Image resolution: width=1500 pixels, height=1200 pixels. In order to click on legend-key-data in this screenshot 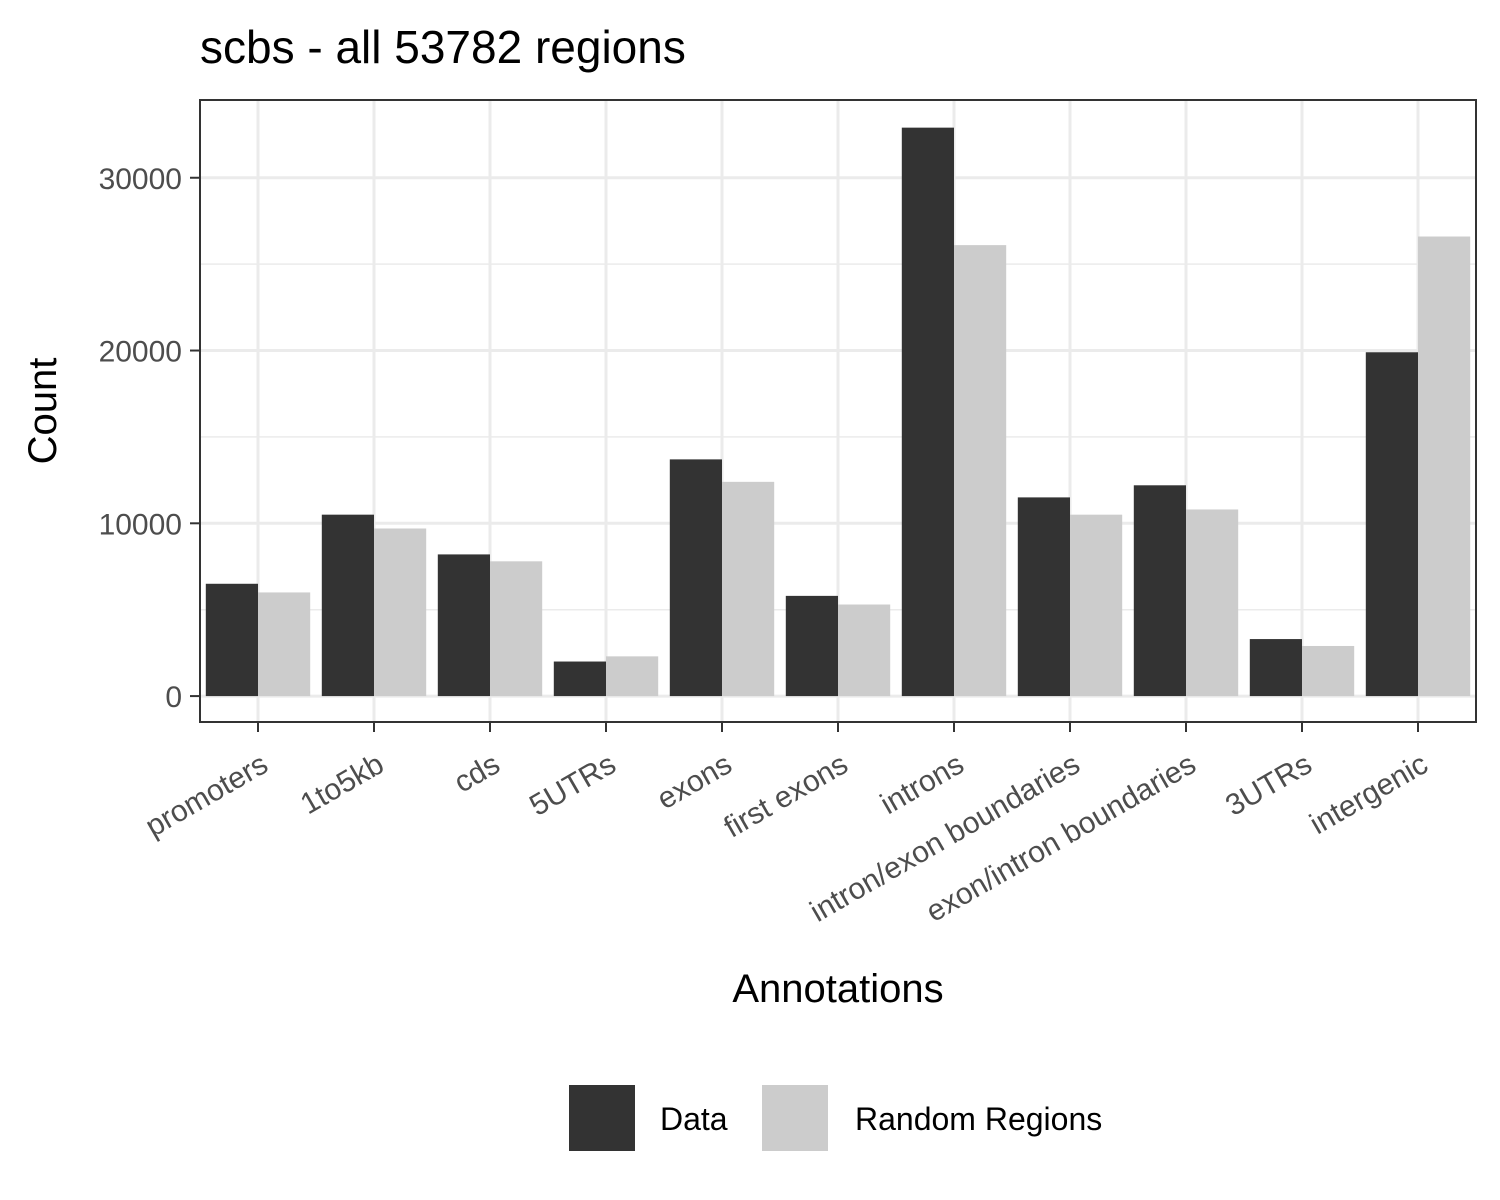, I will do `click(602, 1118)`.